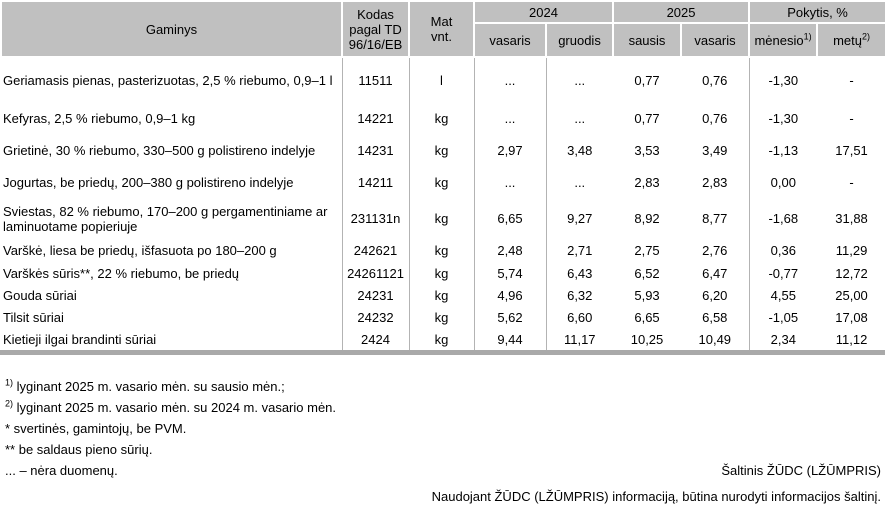 This screenshot has width=885, height=508. I want to click on source-line: Šaltinis ŽŪDC (LŽŪMPRIS), so click(801, 470).